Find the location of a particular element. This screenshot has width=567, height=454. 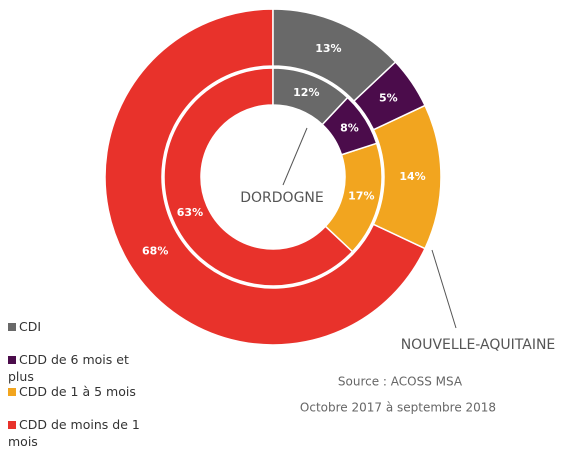

value-label: 63% is located at coordinates (190, 212).